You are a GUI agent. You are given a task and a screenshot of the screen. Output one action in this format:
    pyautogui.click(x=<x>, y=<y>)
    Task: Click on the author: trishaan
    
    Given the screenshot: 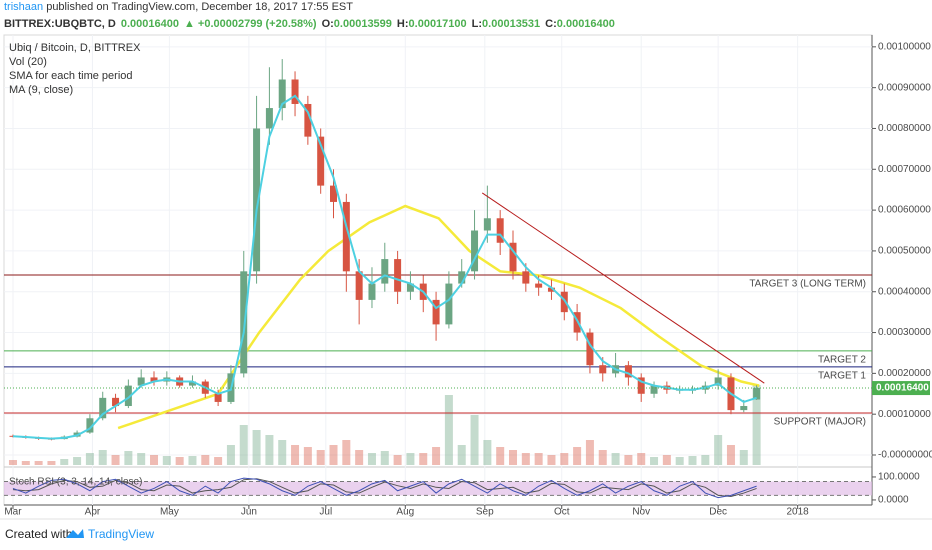 What is the action you would take?
    pyautogui.click(x=23, y=7)
    